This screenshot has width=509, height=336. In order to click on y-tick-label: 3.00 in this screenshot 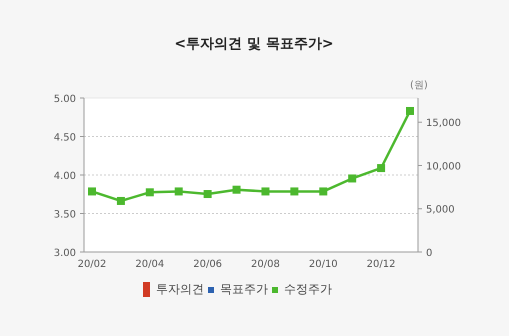, I will do `click(65, 253)`.